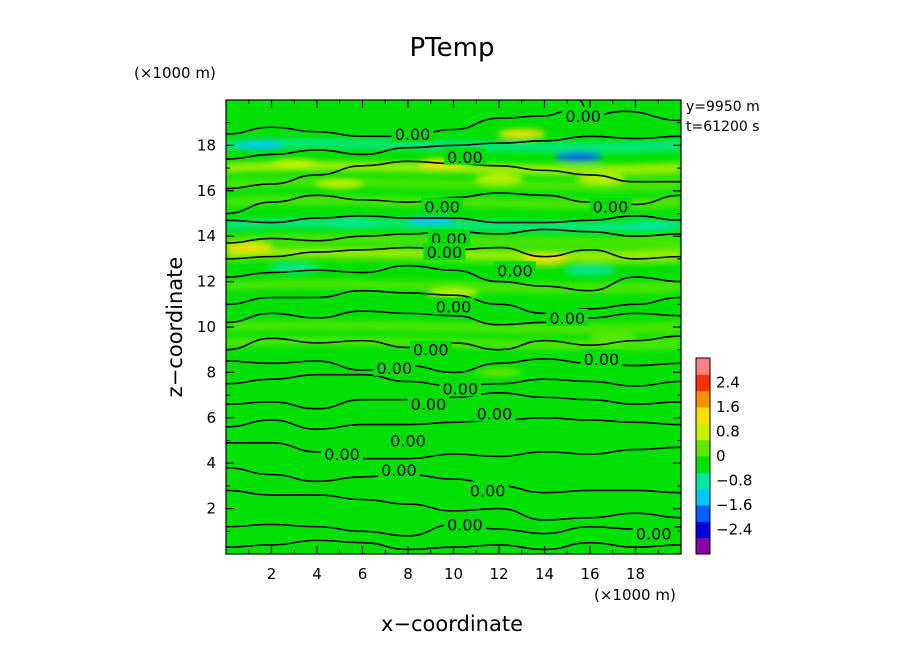  Describe the element at coordinates (728, 383) in the screenshot. I see `colorbar-tick-label: 2.4` at that location.